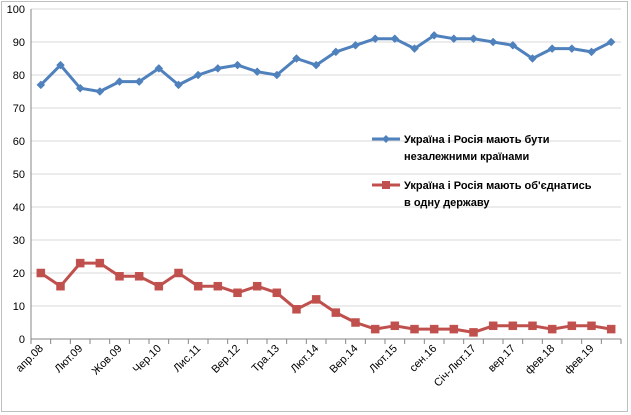  Describe the element at coordinates (19, 76) in the screenshot. I see `y-tick-label: 80` at that location.